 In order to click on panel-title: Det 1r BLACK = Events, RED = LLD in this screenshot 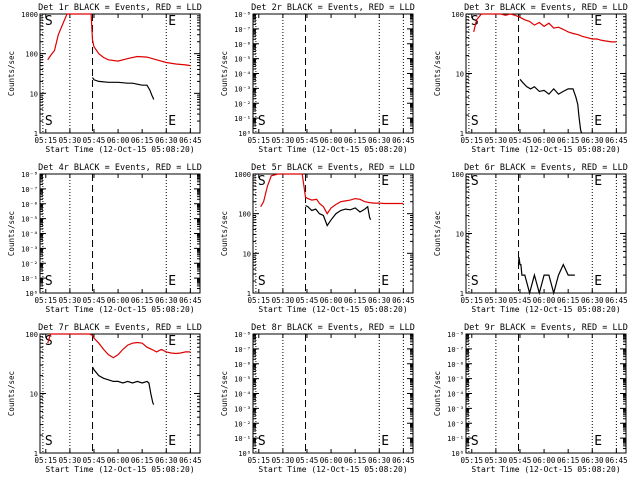, I will do `click(120, 8)`.